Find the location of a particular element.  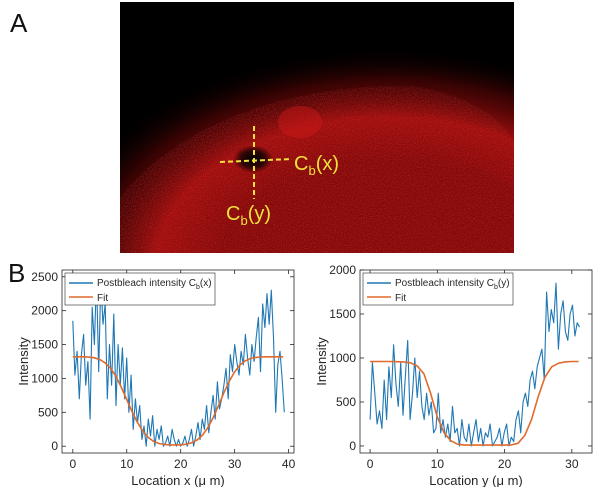

cbx-label: Cb(x) is located at coordinates (316, 165).